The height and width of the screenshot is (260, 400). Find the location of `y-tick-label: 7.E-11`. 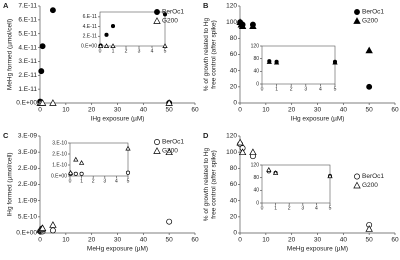

y-tick-label: 7.E-11 is located at coordinates (27, 6).